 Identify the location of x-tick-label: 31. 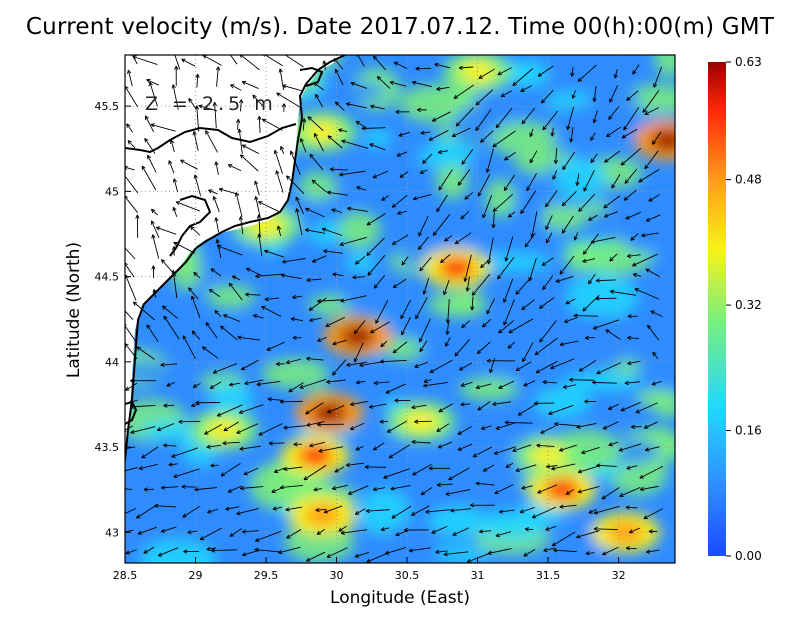
(478, 575).